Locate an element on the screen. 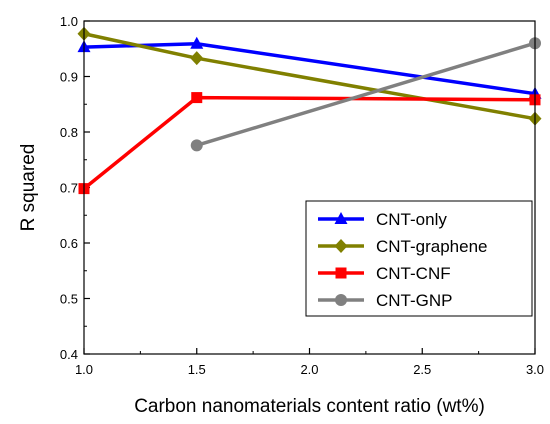  legend-marker-cnt-cnf is located at coordinates (341, 273).